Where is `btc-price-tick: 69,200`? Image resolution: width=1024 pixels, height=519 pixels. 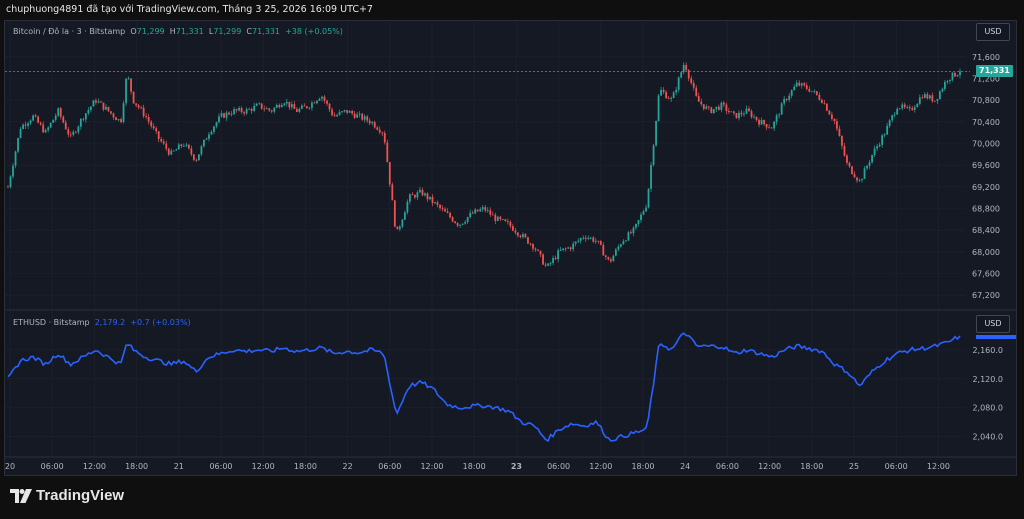 btc-price-tick: 69,200 is located at coordinates (986, 187).